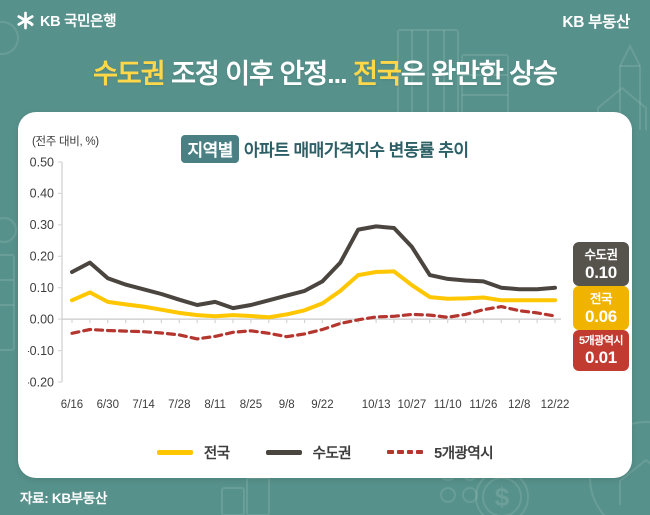 Image resolution: width=650 pixels, height=515 pixels. What do you see at coordinates (601, 341) in the screenshot?
I see `callout-label: 5개광역시` at bounding box center [601, 341].